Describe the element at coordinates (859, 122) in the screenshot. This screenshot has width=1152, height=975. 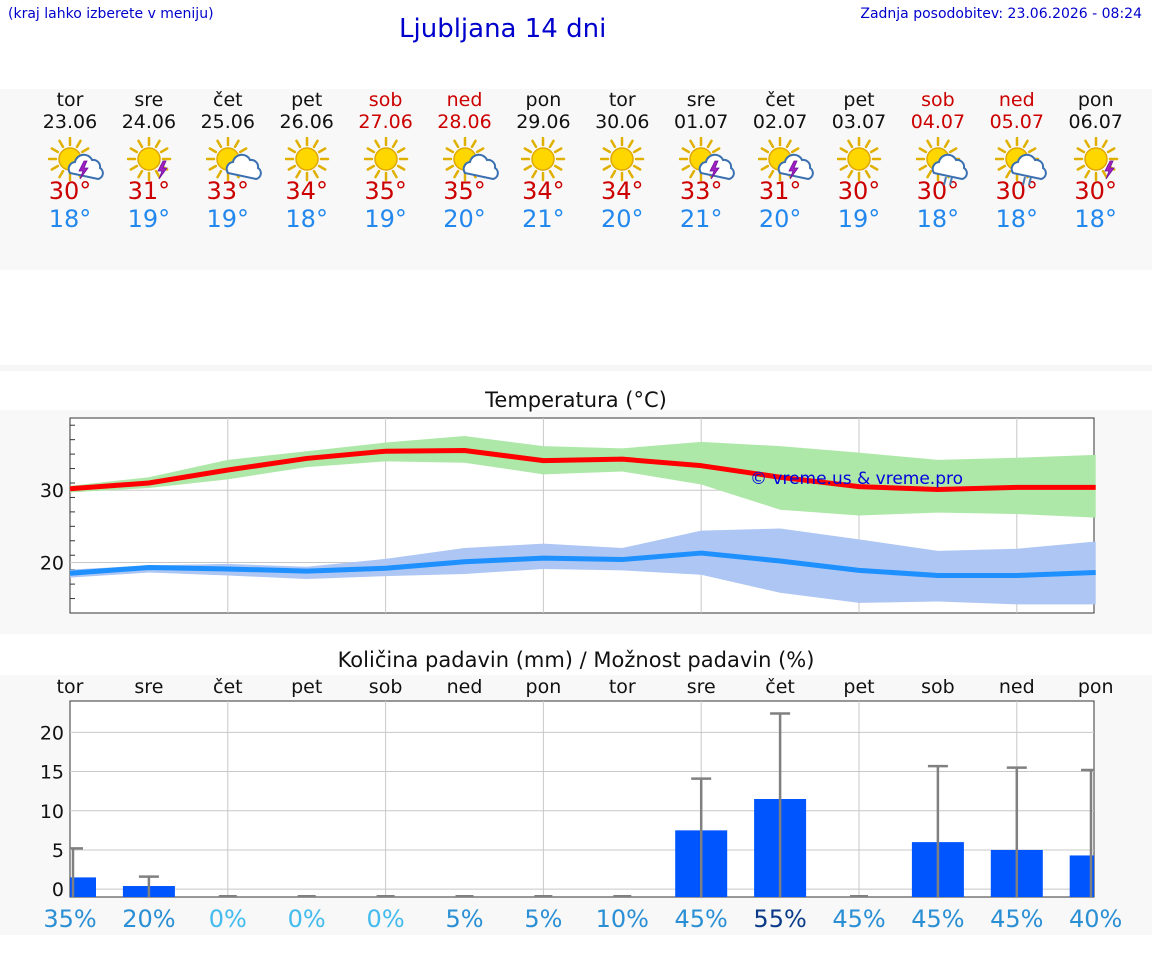
I see `day-date: 03.07` at that location.